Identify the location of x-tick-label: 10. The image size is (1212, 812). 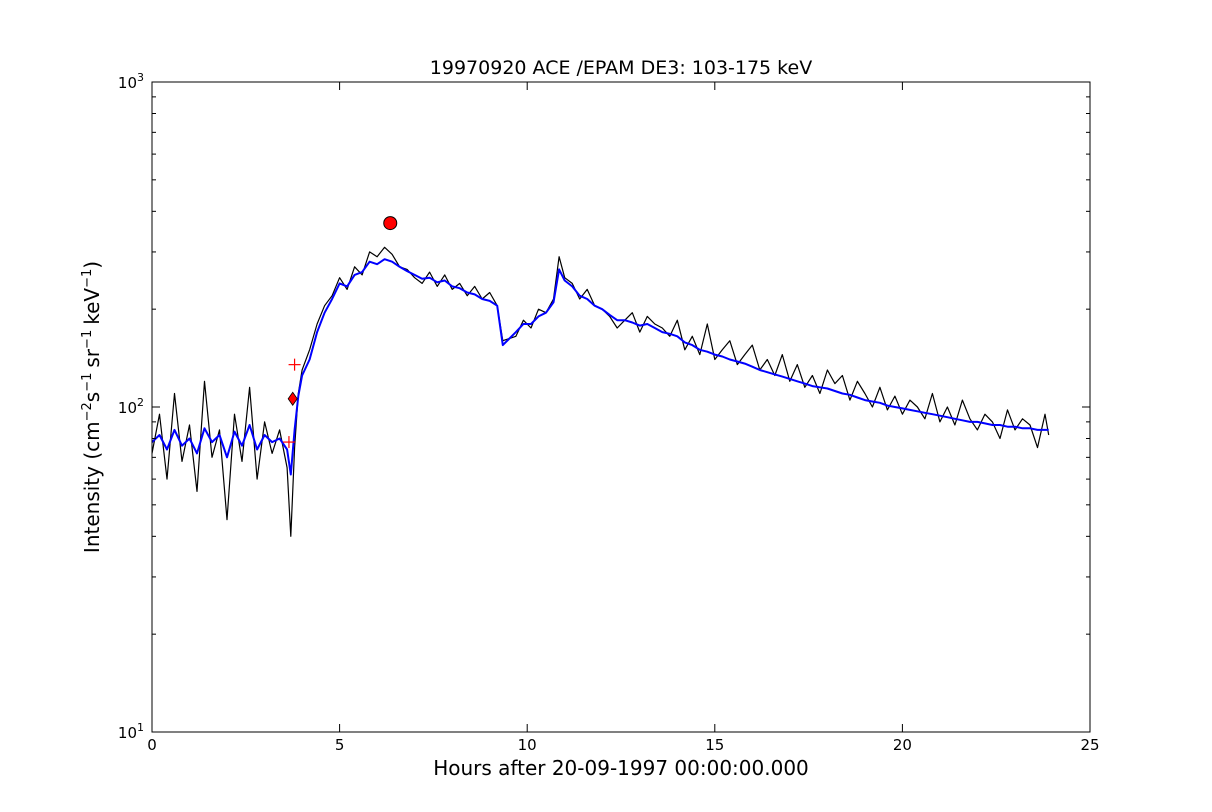
(527, 745).